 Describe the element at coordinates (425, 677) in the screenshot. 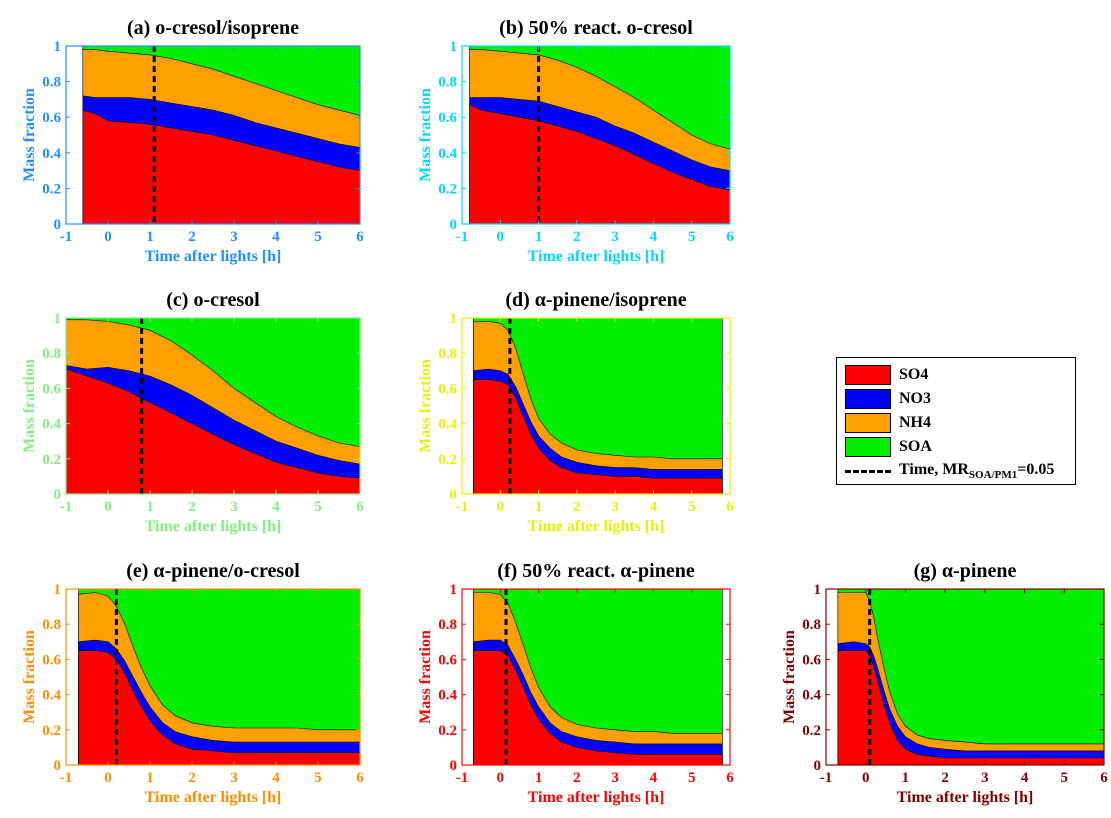

I see `y-axis-label-panel-6: Mass fraction` at that location.